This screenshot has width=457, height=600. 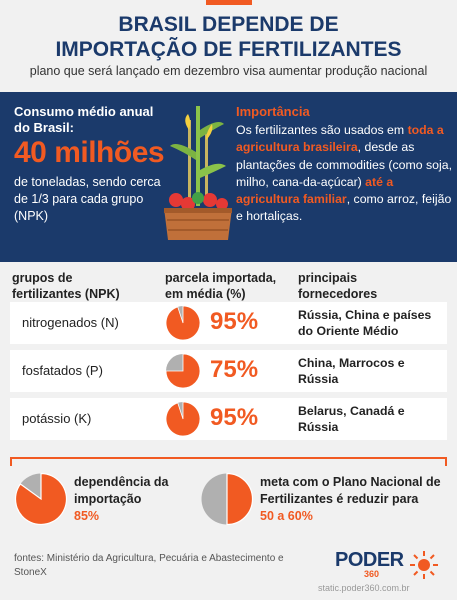 What do you see at coordinates (234, 369) in the screenshot?
I see `row-percentage: 75%` at bounding box center [234, 369].